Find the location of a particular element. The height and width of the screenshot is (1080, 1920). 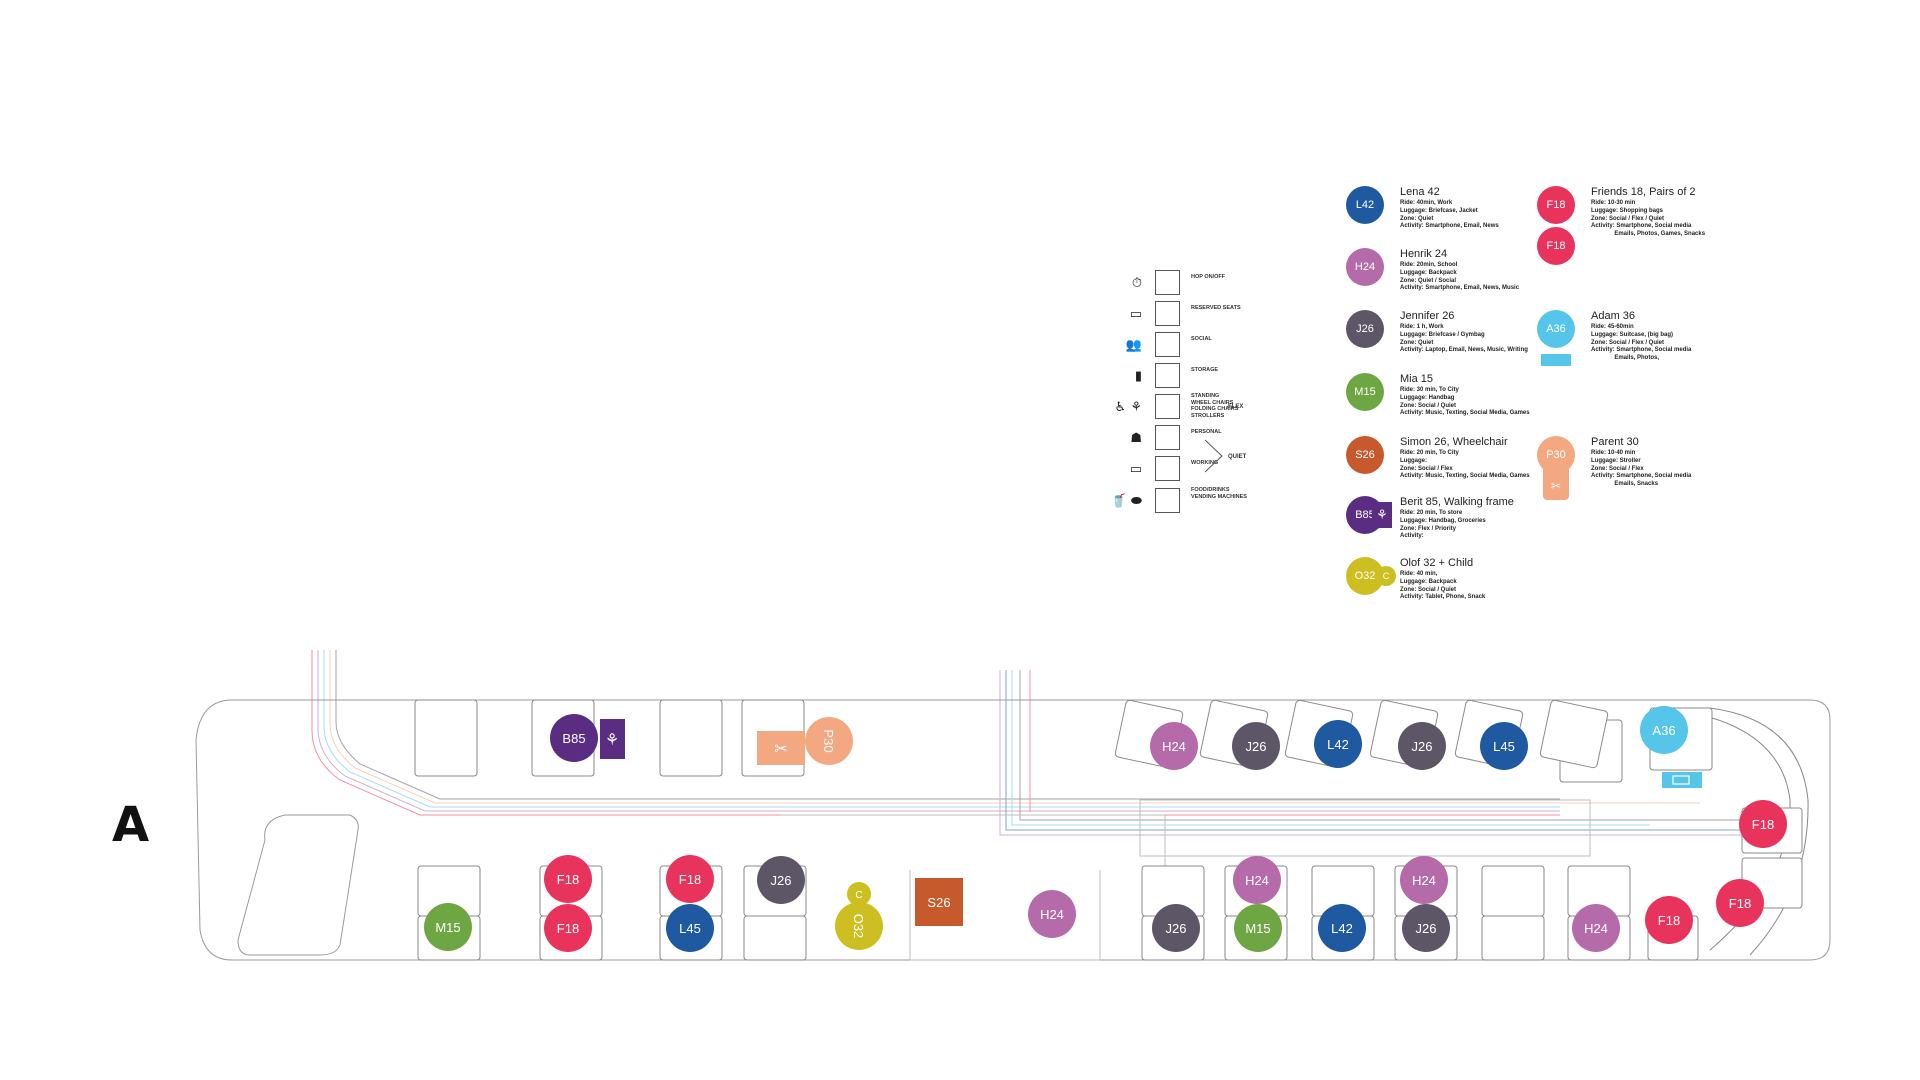

zone-row: ▭ RESERVED SEATS is located at coordinates (1175, 316).